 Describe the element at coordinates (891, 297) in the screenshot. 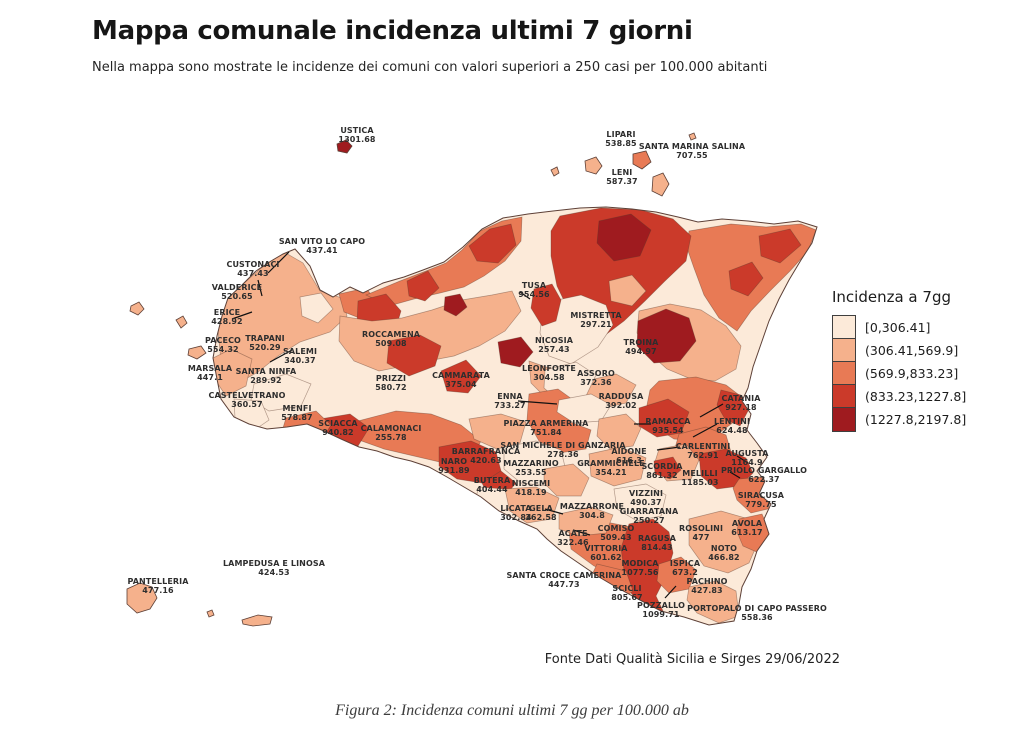

I see `legend-title: Incidenza a 7gg` at that location.